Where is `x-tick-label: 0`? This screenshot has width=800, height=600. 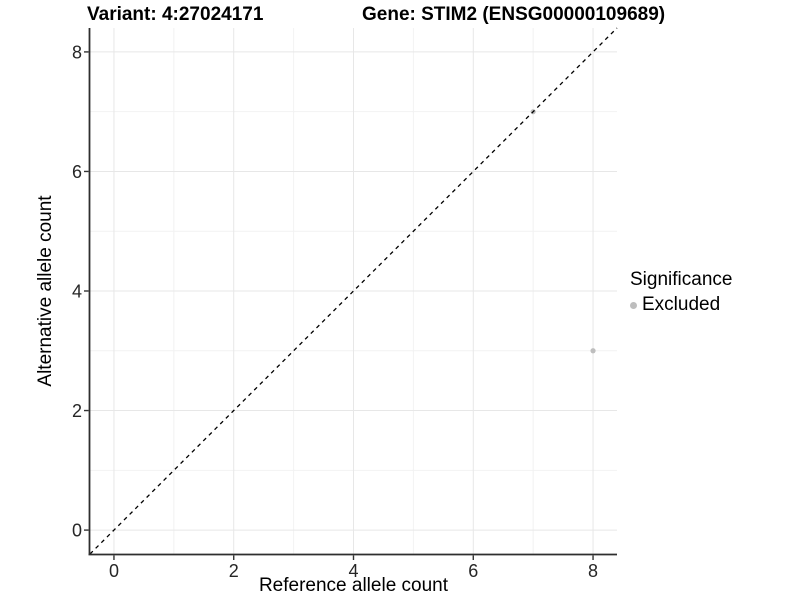 x-tick-label: 0 is located at coordinates (114, 571).